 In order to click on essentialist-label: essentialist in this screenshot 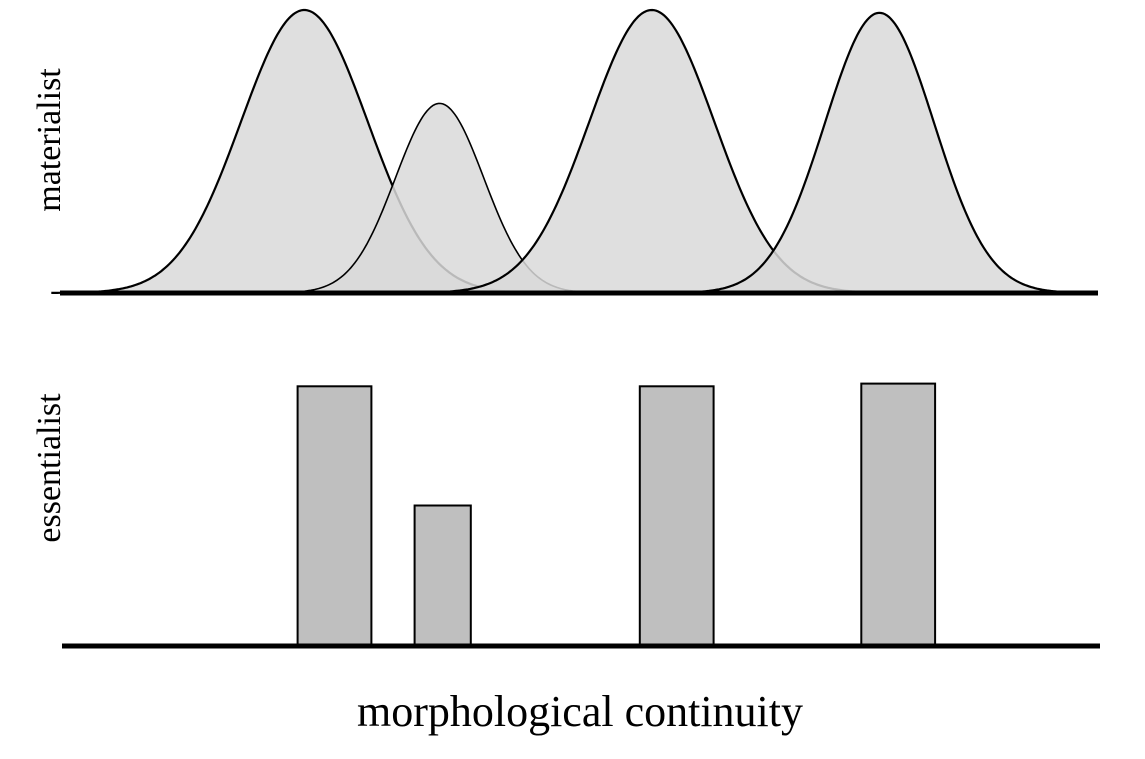, I will do `click(49, 468)`.